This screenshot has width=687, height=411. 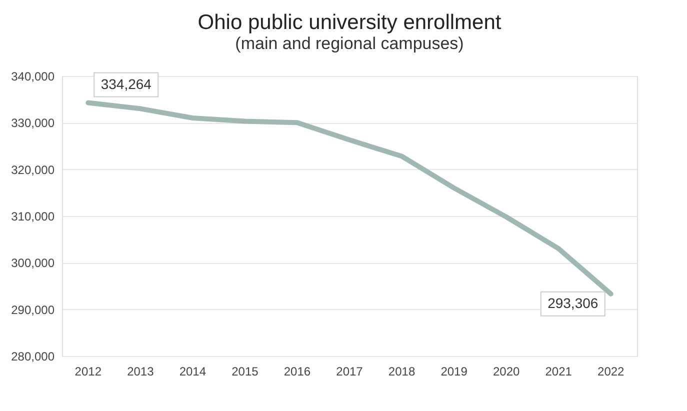 I want to click on data-label: 293,306, so click(x=573, y=302).